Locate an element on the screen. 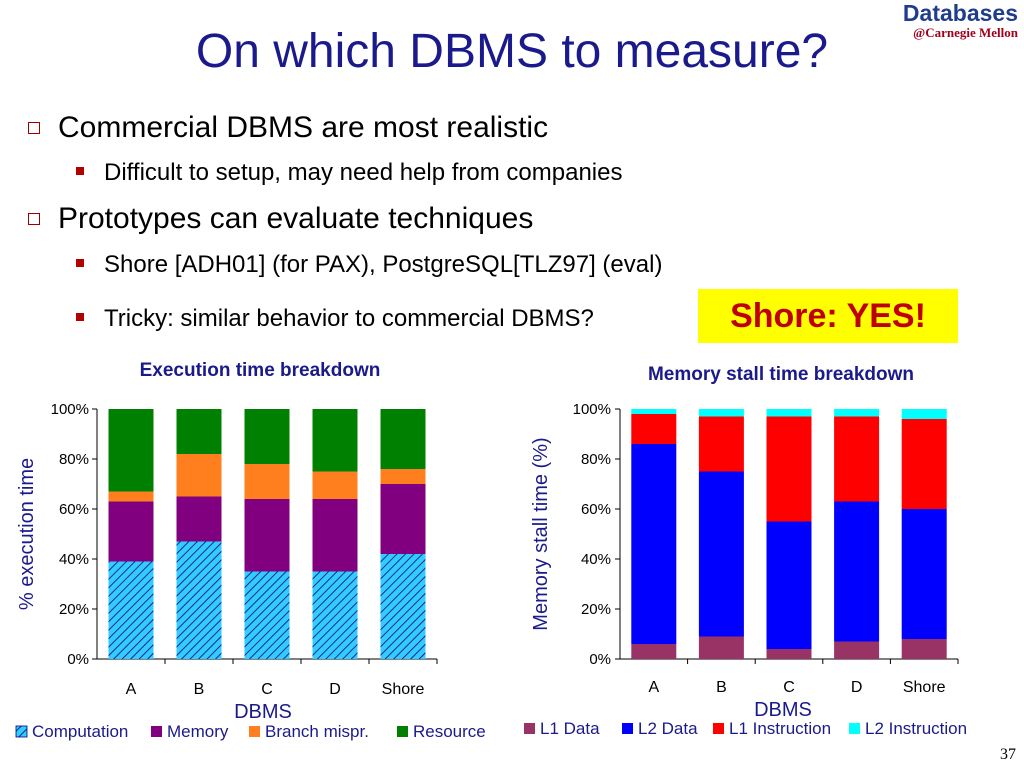  bar-segment-l1-data-a is located at coordinates (654, 651).